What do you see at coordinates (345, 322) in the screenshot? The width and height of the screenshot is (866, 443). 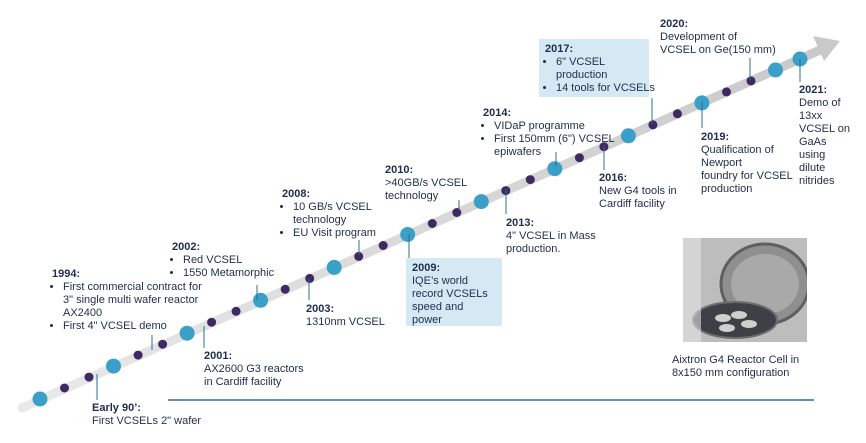 I see `milestone-text: 1310nm VCSEL` at bounding box center [345, 322].